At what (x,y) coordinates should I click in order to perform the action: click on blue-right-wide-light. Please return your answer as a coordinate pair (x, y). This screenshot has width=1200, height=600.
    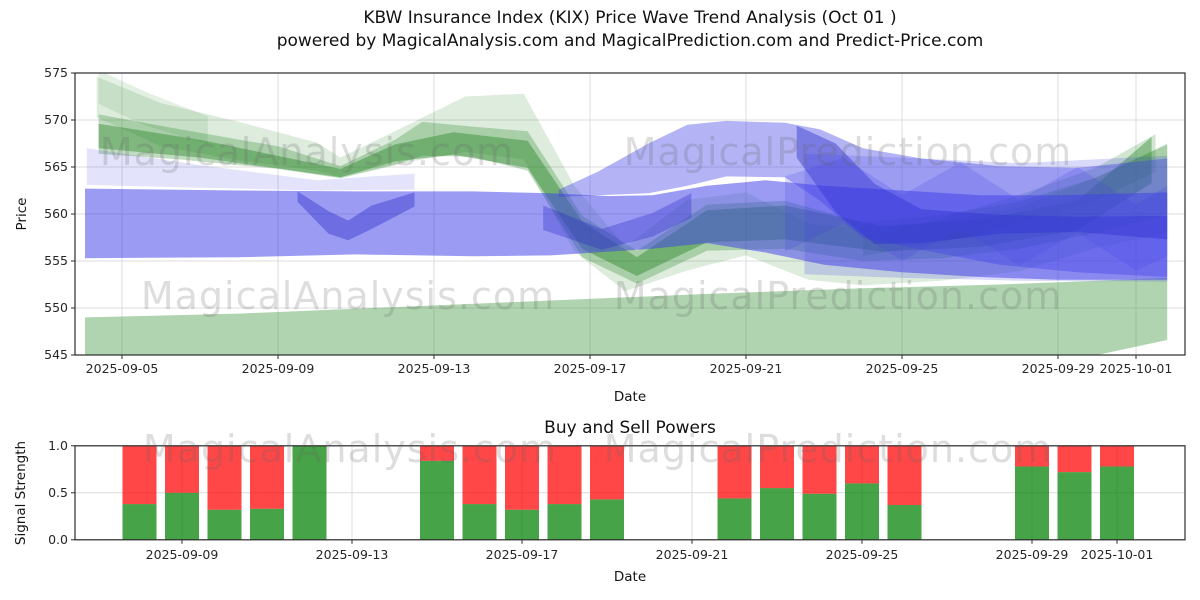
    Looking at the image, I should click on (986, 217).